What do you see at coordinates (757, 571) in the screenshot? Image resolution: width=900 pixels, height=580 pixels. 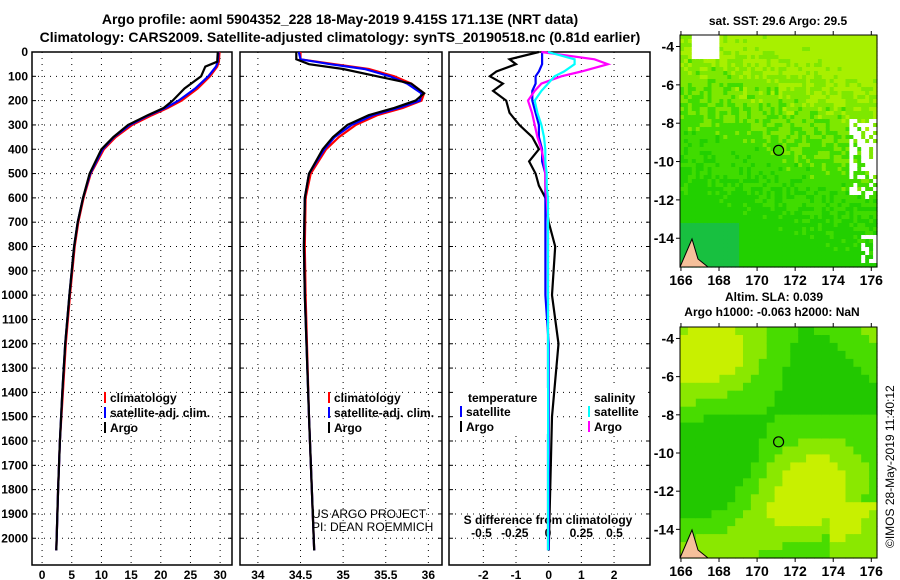 I see `sla_map-xtick-label: 170` at bounding box center [757, 571].